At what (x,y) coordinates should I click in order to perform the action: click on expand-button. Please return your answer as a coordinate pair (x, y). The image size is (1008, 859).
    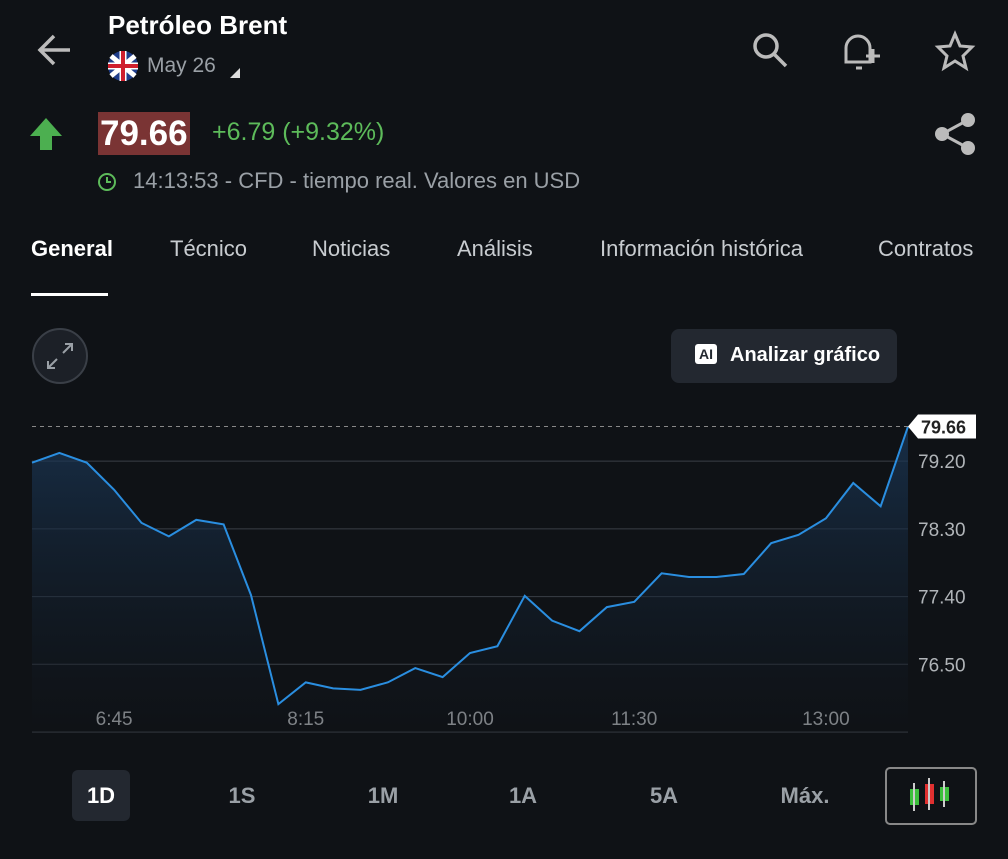
    Looking at the image, I should click on (60, 356).